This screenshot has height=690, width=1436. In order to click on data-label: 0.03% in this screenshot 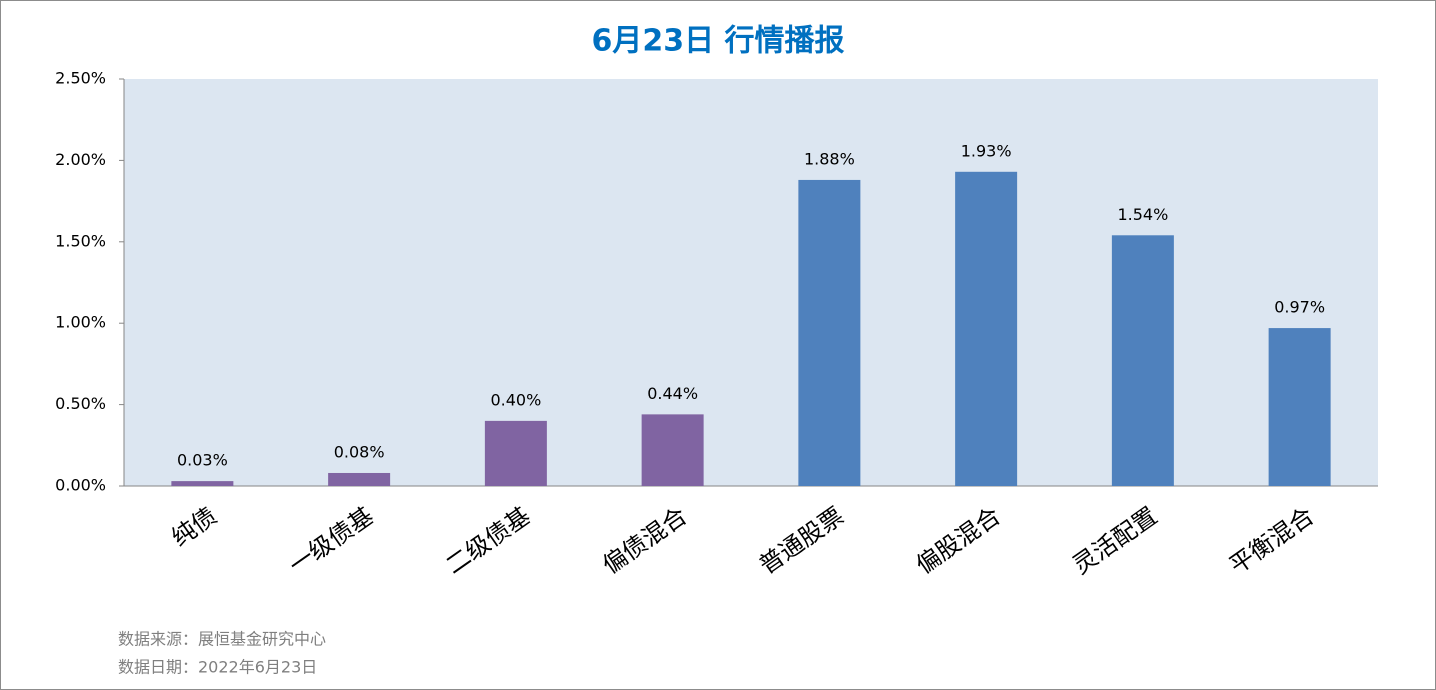, I will do `click(202, 460)`.